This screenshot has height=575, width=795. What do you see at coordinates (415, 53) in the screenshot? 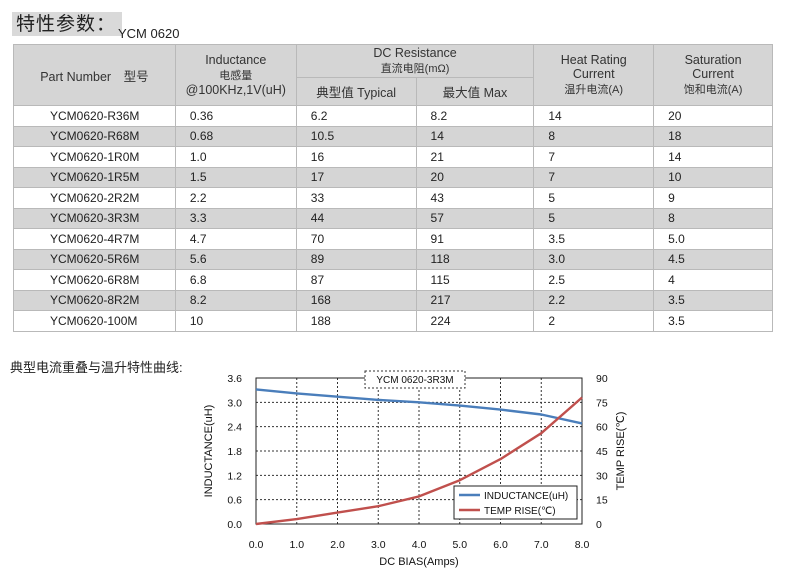
I see `header-dcr-line1: DC Resistance` at bounding box center [415, 53].